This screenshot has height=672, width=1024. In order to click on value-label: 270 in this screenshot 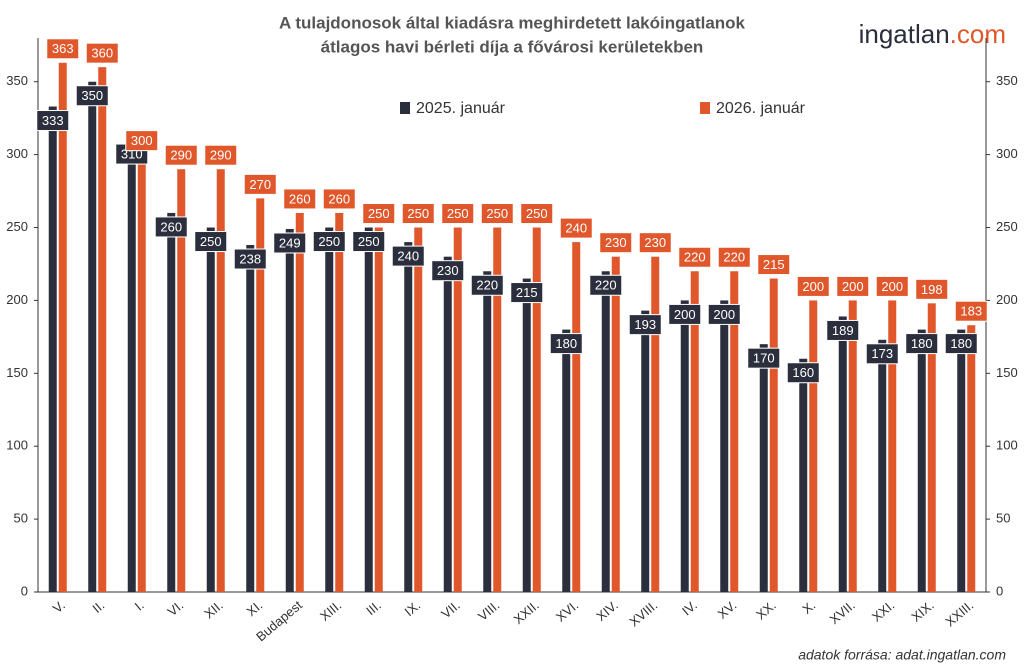, I will do `click(260, 184)`.